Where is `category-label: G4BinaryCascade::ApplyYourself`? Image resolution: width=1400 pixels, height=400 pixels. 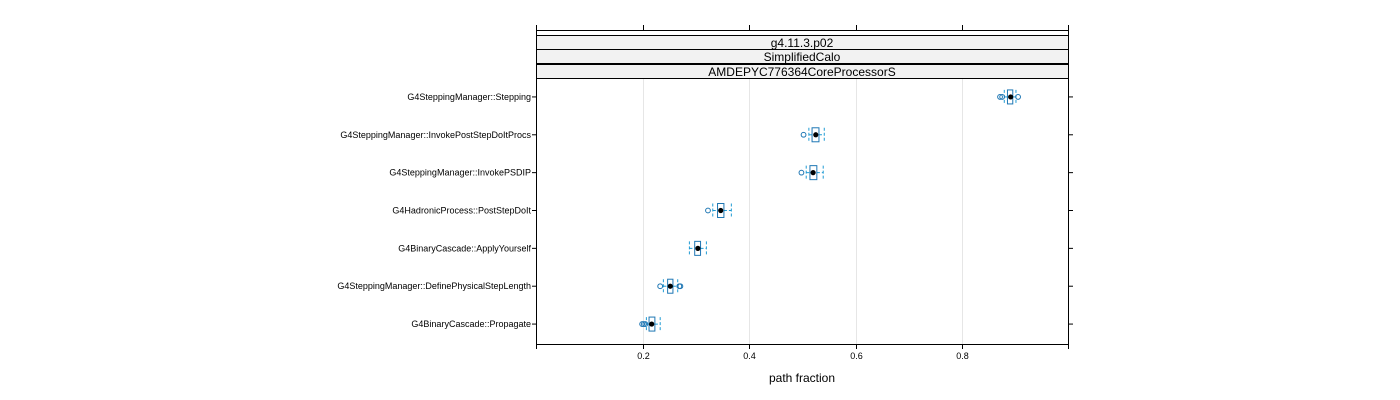 category-label: G4BinaryCascade::ApplyYourself is located at coordinates (464, 248).